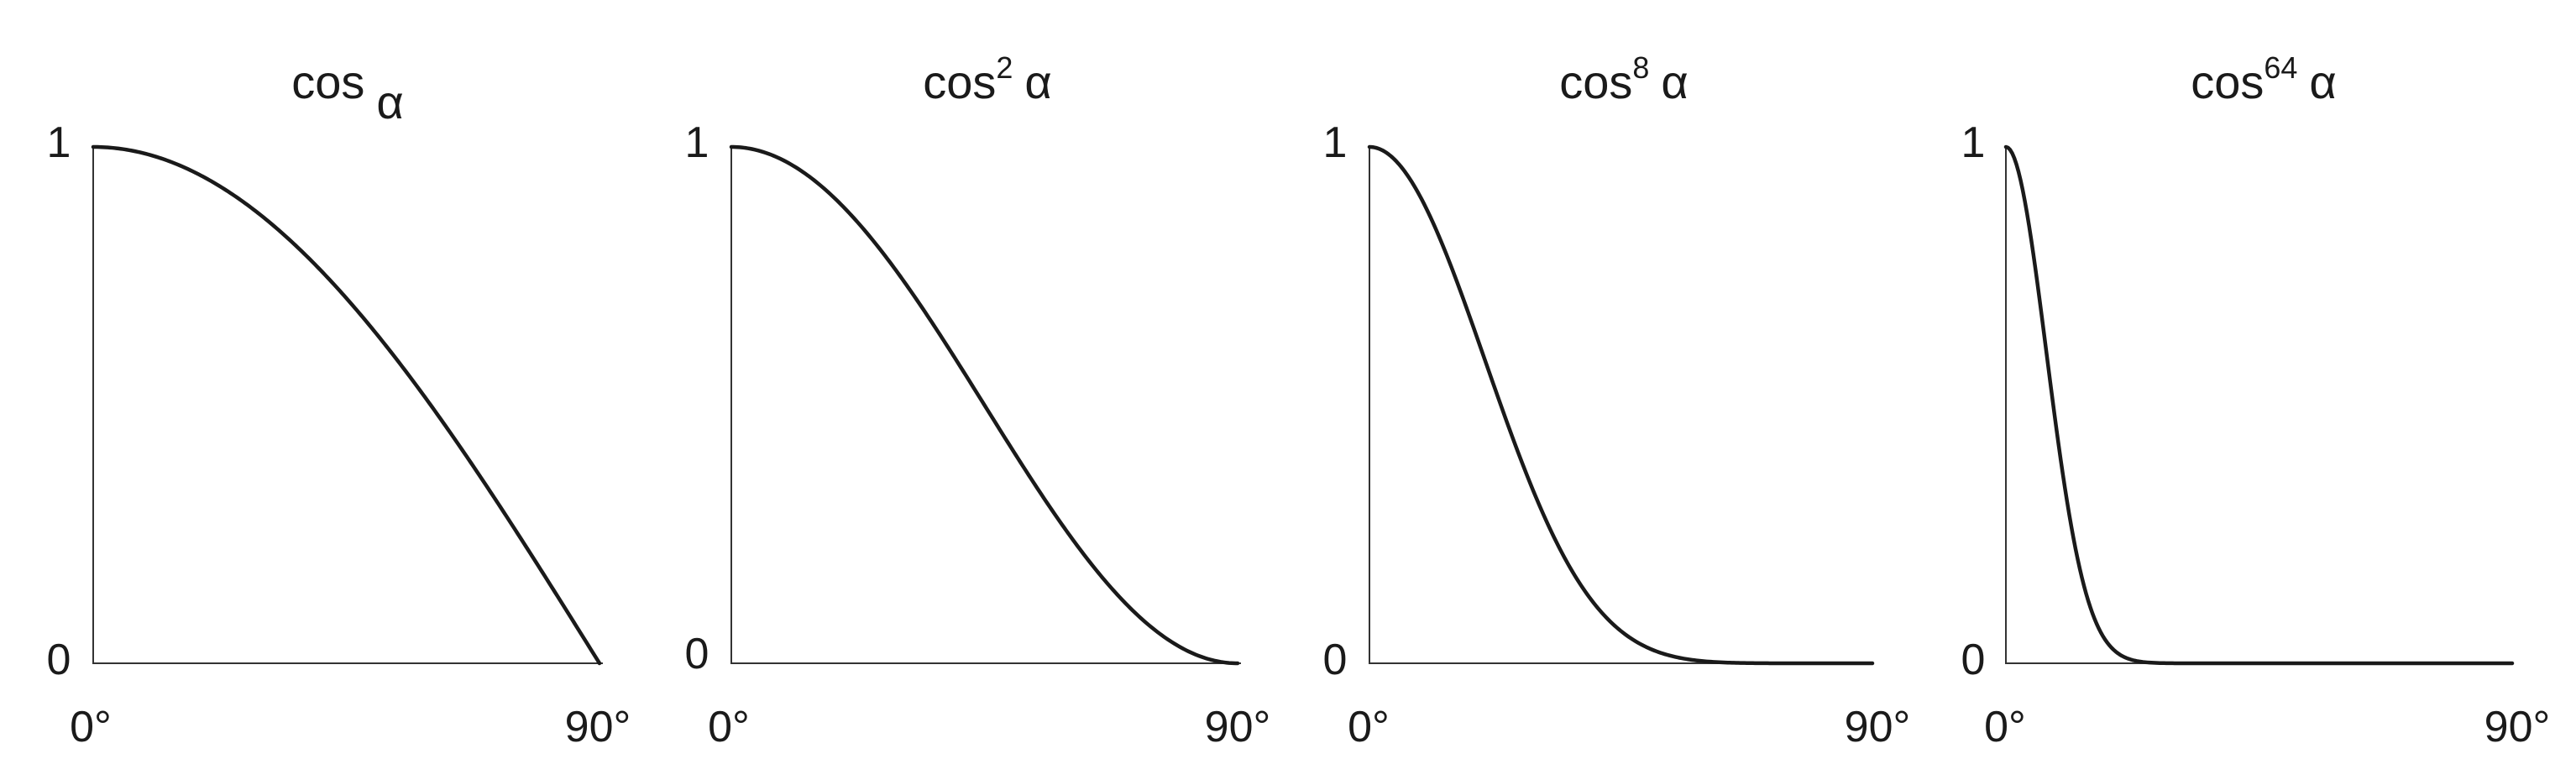 The width and height of the screenshot is (2576, 759). I want to click on panel-4-title: cos64 α, so click(2264, 79).